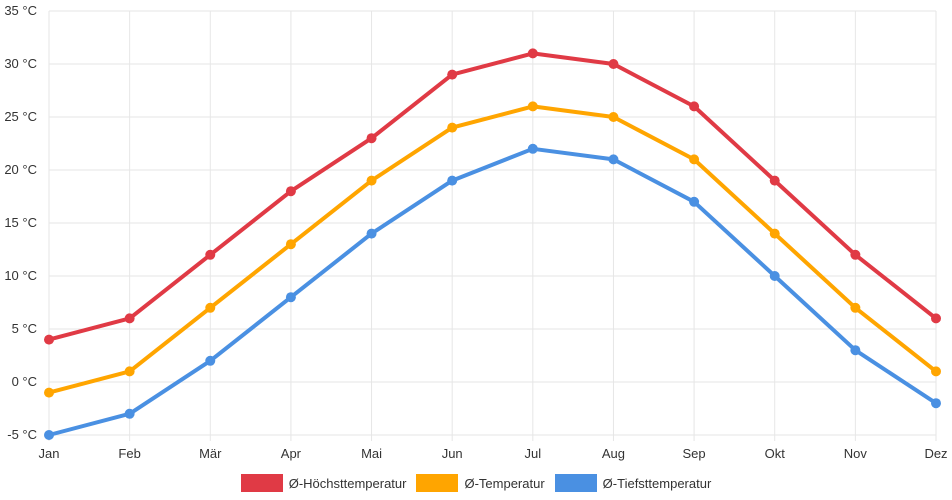  Describe the element at coordinates (22, 434) in the screenshot. I see `y-tick-label: -5 °C` at that location.